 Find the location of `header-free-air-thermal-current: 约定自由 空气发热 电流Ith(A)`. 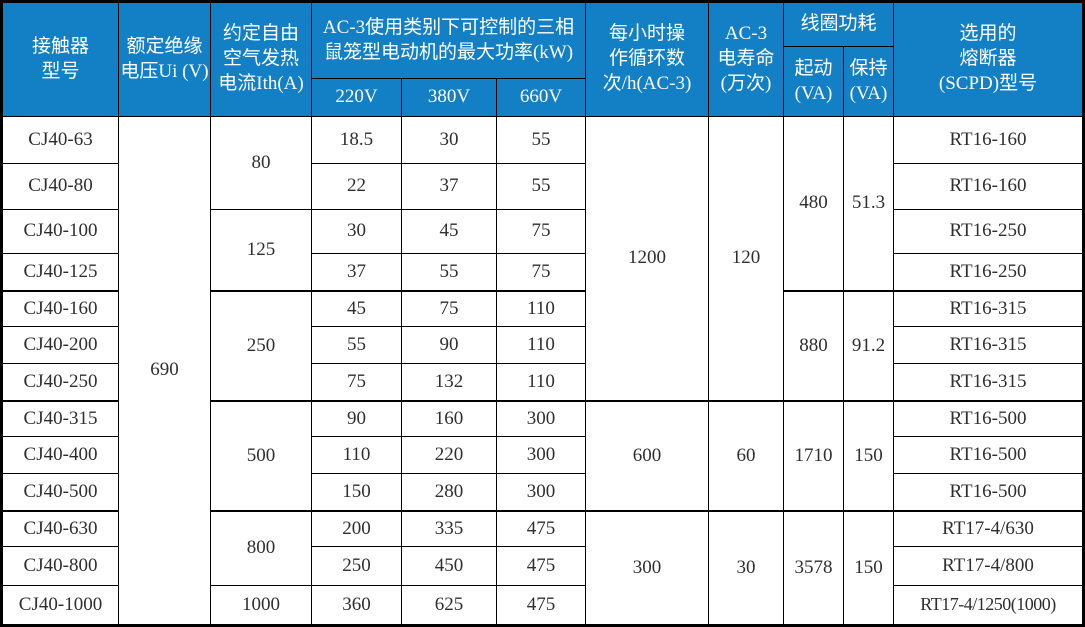

header-free-air-thermal-current: 约定自由 空气发热 电流Ith(A) is located at coordinates (261, 60).